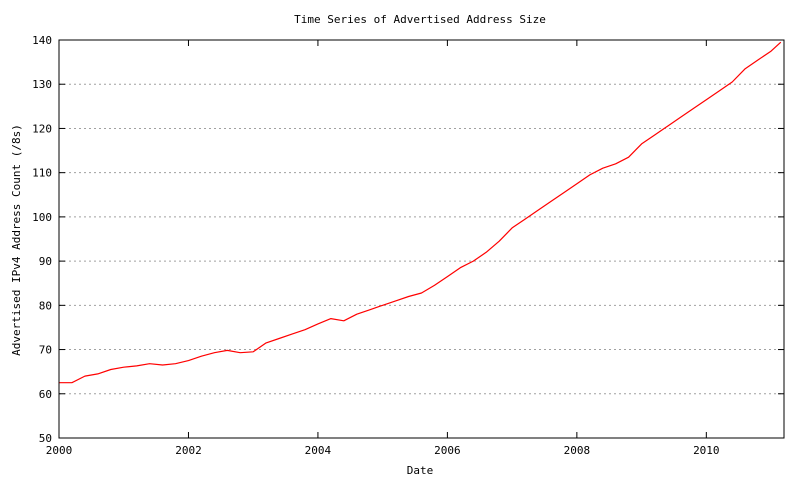 Image resolution: width=800 pixels, height=480 pixels. I want to click on x-tick-label: 2008, so click(577, 450).